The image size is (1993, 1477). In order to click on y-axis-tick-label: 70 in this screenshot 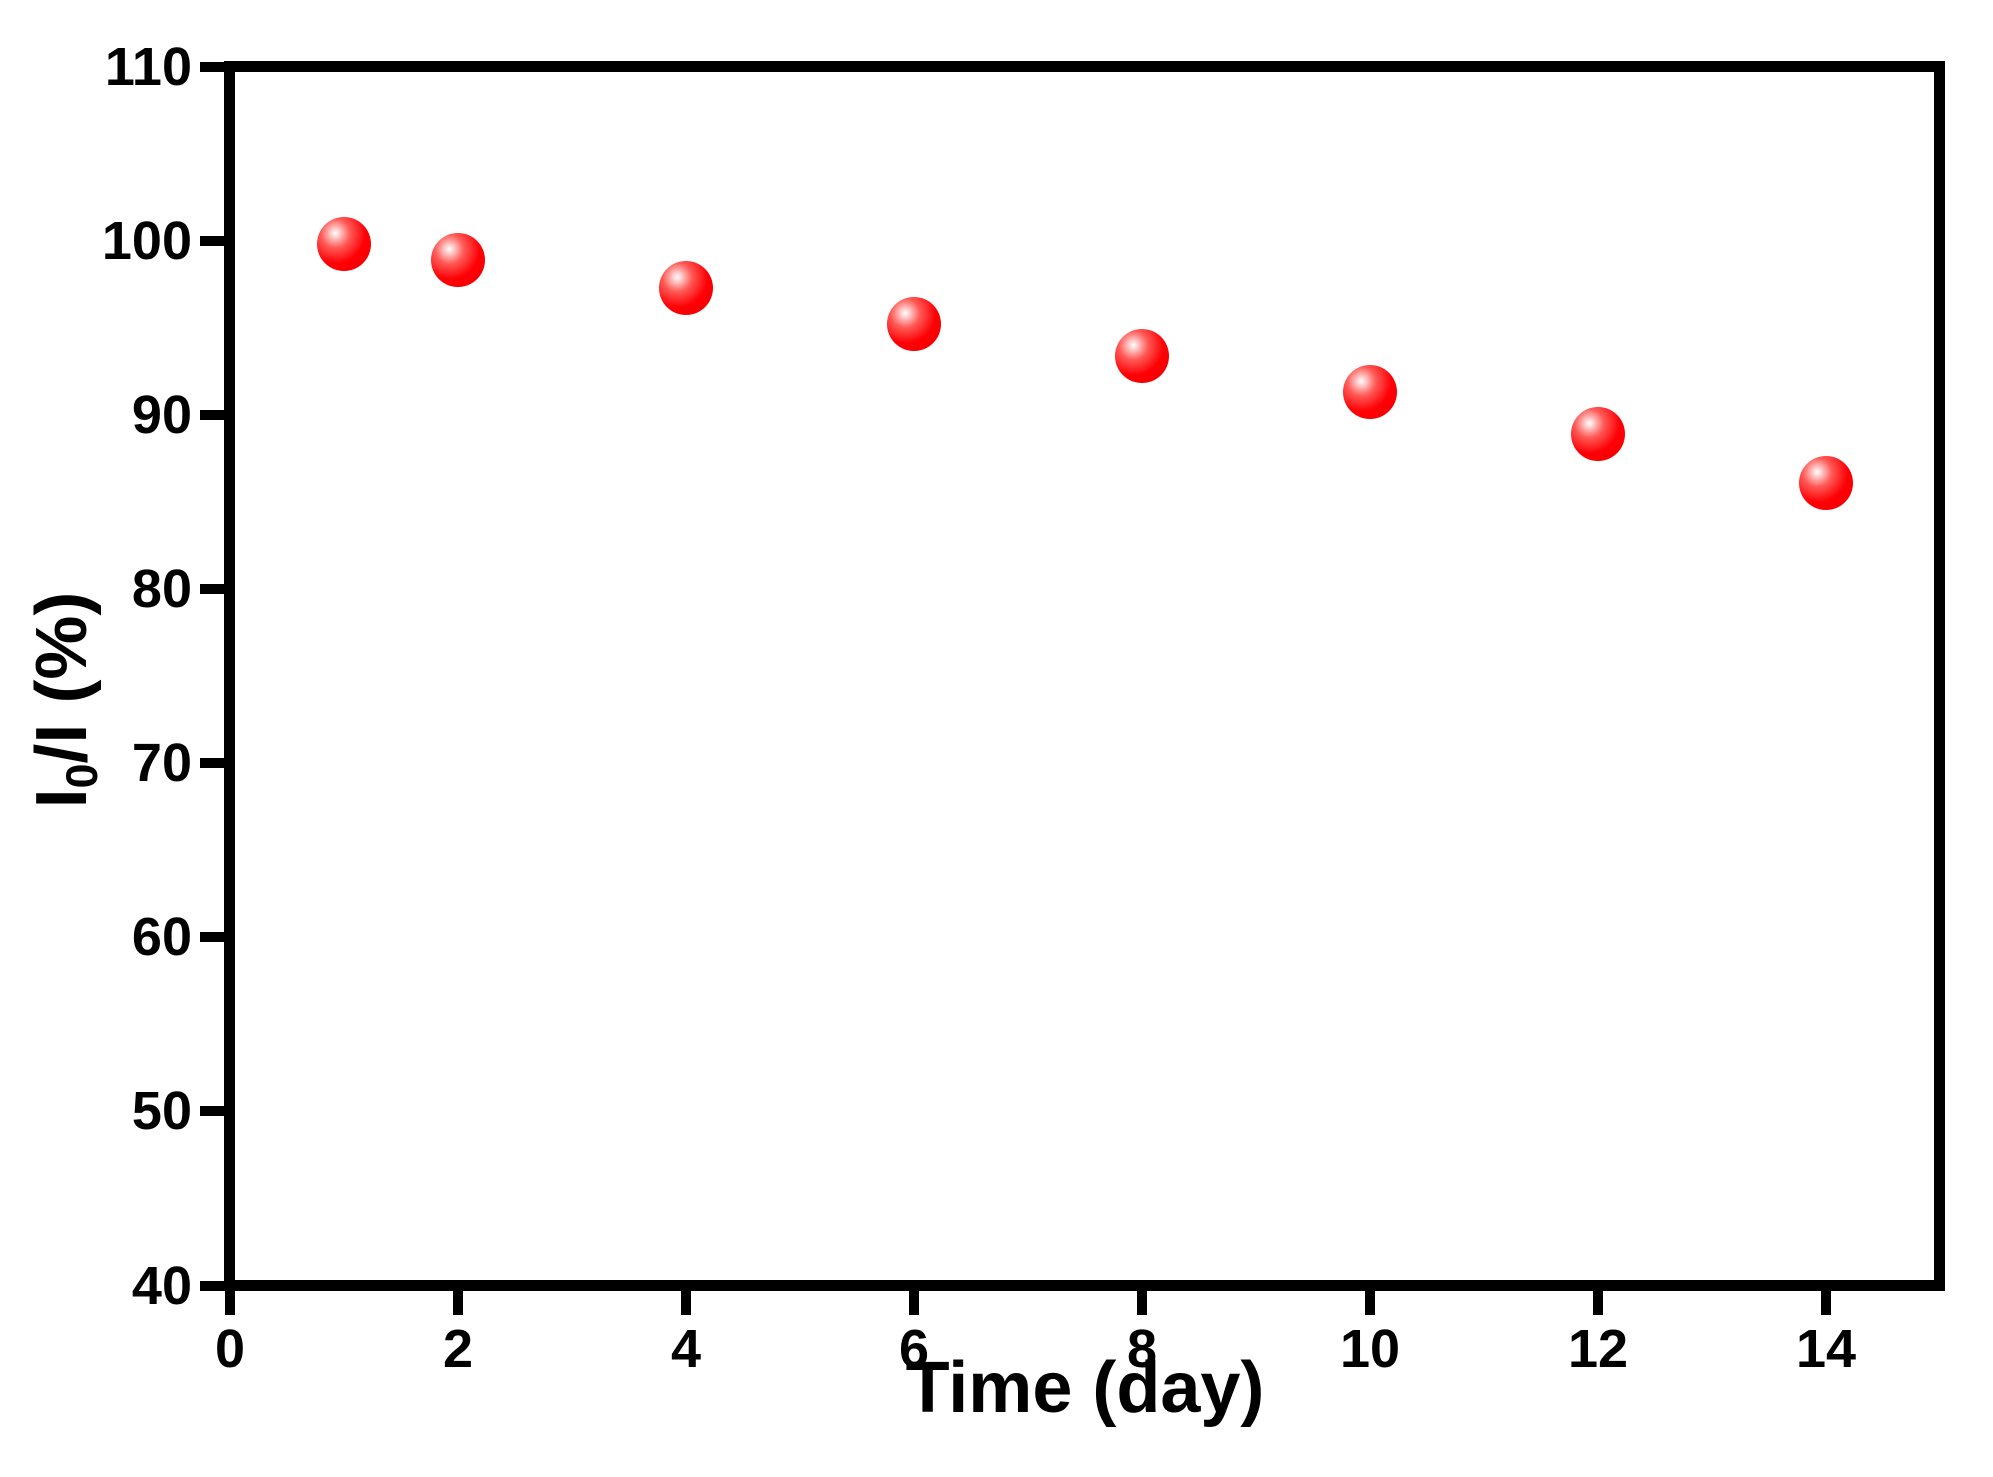, I will do `click(161, 763)`.